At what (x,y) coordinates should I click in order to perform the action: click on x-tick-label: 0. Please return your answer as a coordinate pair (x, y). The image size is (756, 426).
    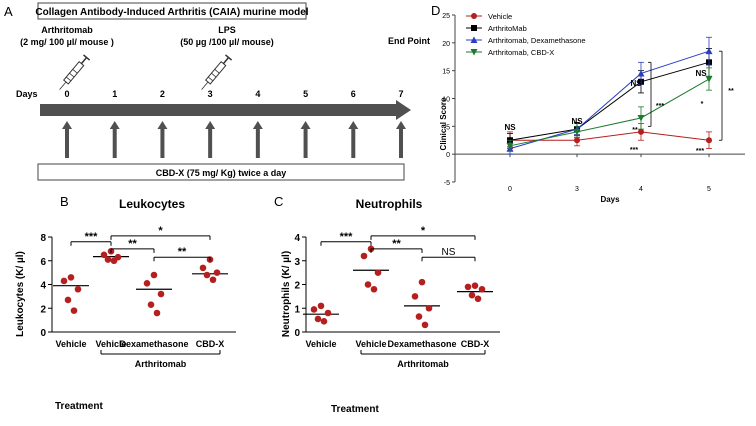
    Looking at the image, I should click on (510, 189).